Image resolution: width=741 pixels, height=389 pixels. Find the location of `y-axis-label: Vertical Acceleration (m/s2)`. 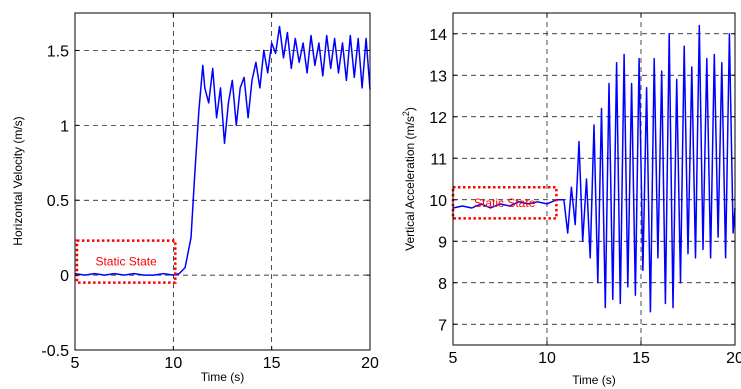

y-axis-label: Vertical Acceleration (m/s2) is located at coordinates (409, 179).